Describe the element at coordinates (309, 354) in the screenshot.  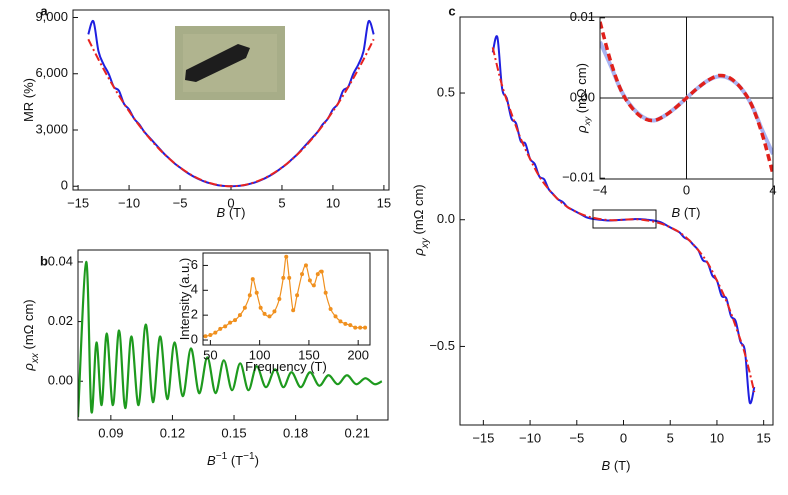
I see `x-tick-label: 150` at that location.